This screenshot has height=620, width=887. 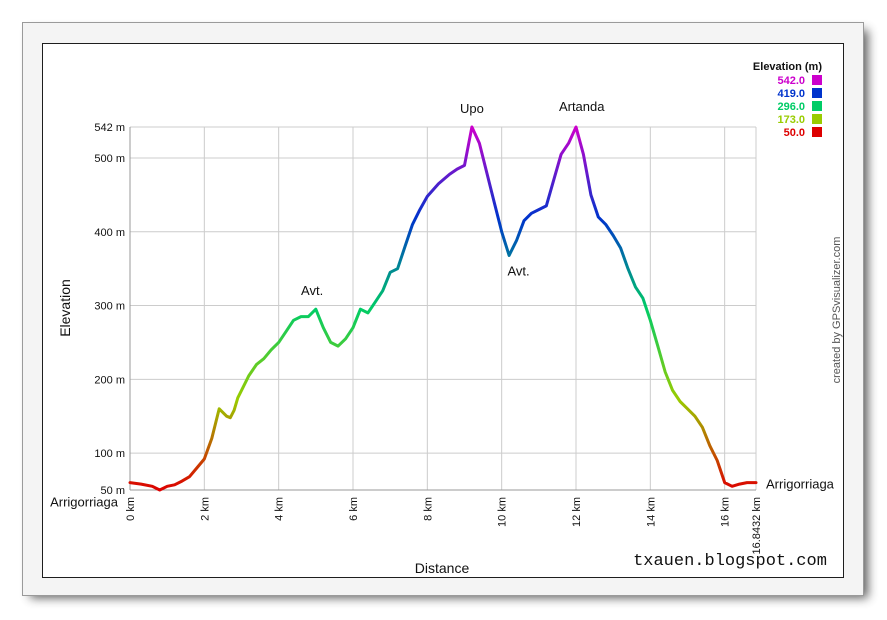 I want to click on annotation-label: Upo, so click(x=472, y=108).